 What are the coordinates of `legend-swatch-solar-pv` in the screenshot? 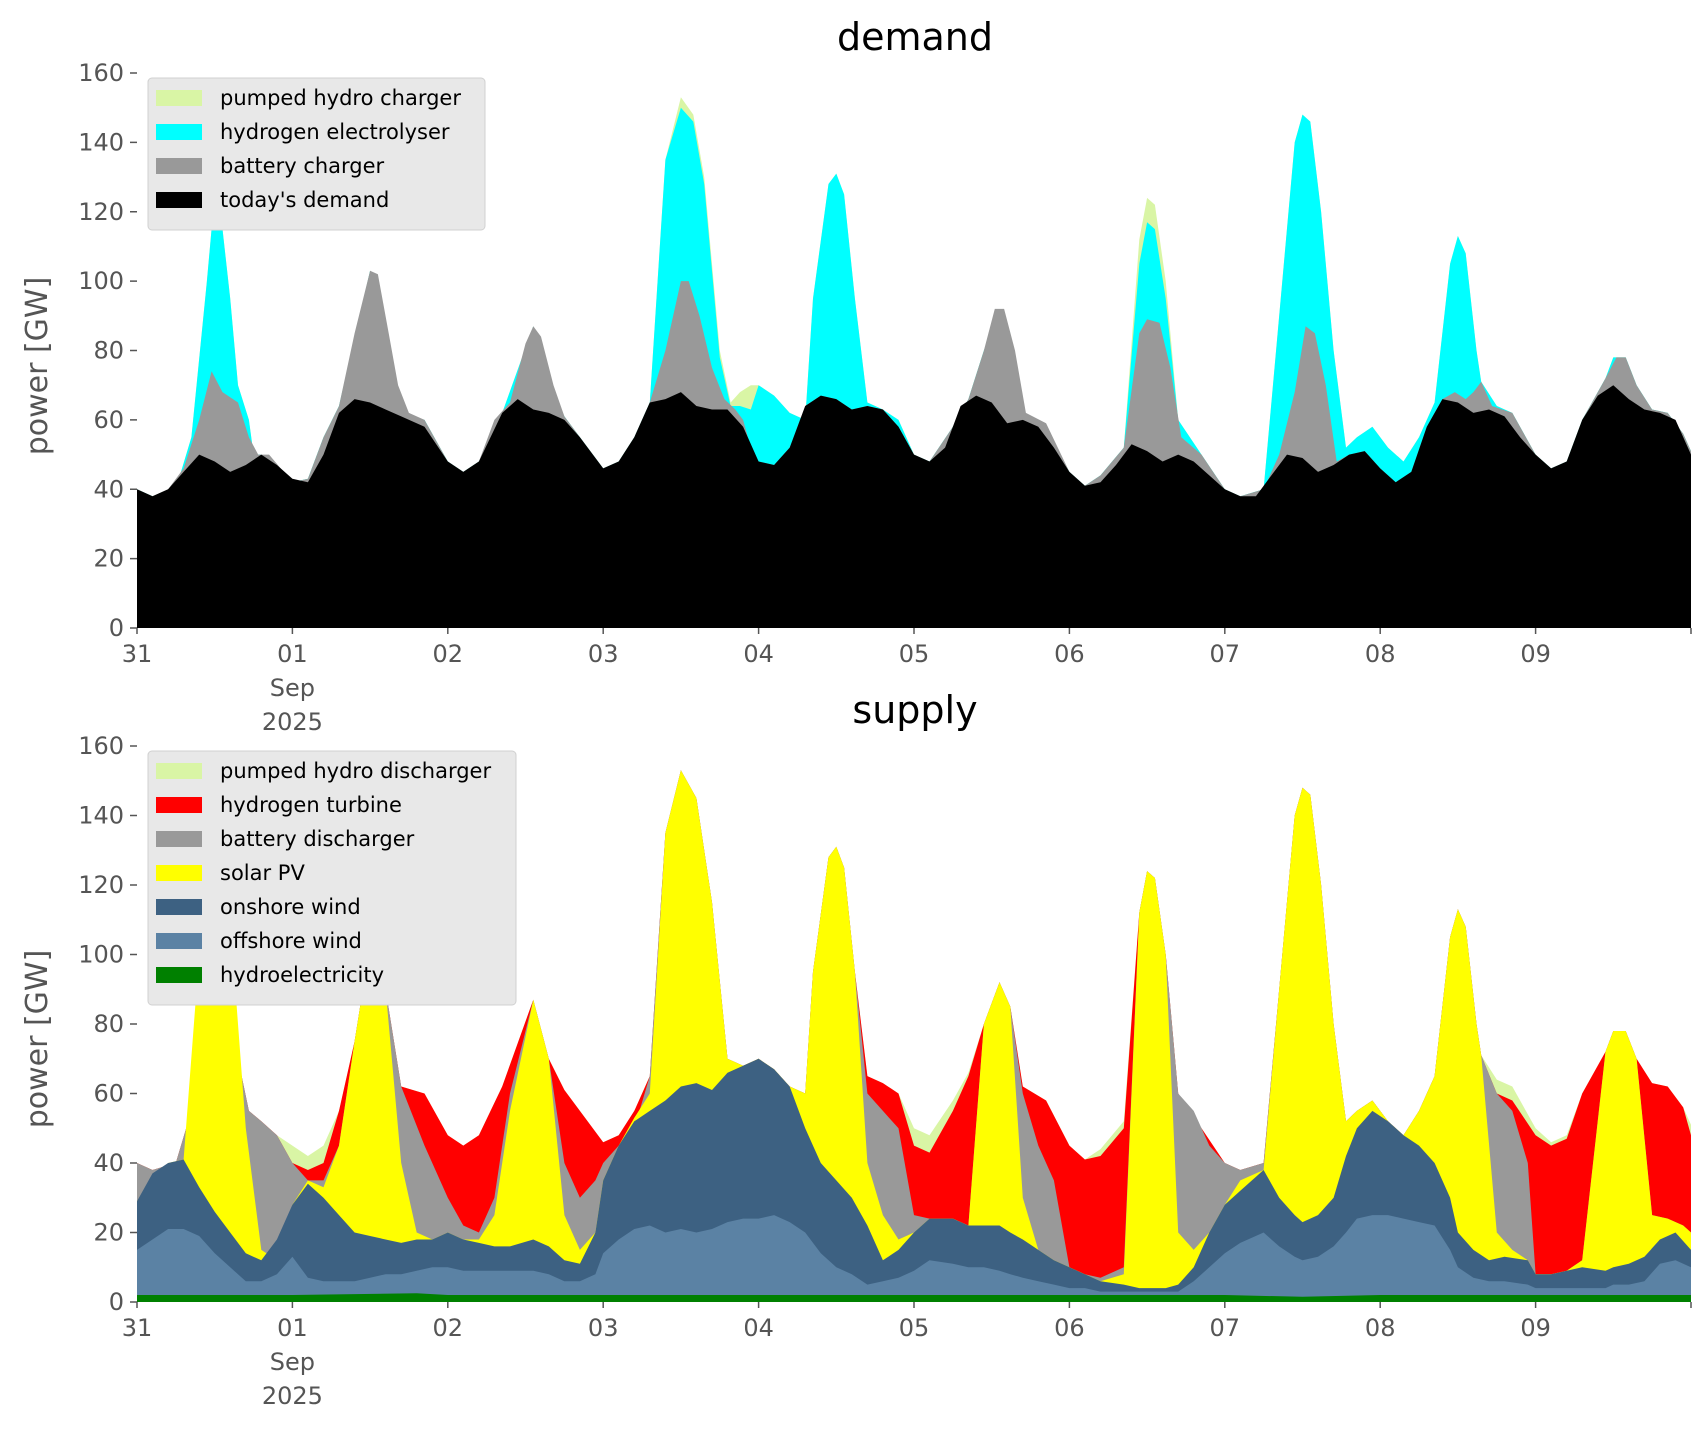 It's located at (179, 873).